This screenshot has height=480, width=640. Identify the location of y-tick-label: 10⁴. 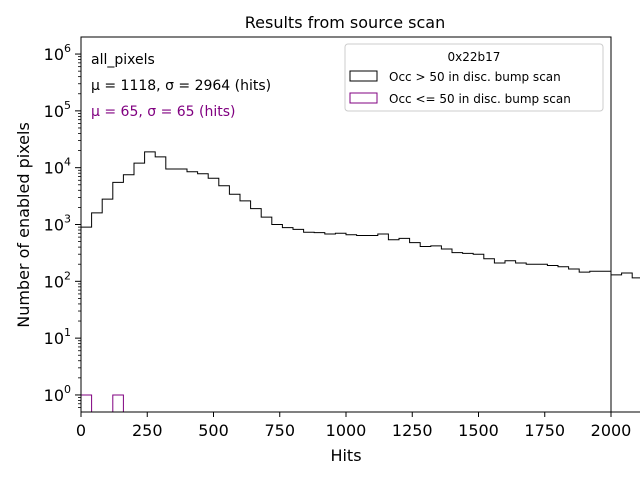
(57, 167).